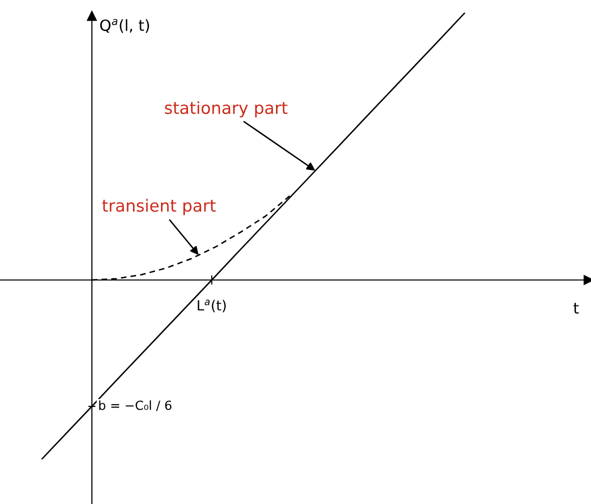 This screenshot has height=504, width=591. What do you see at coordinates (125, 25) in the screenshot?
I see `y-axis-title: Q$^{a}$(l, t)` at bounding box center [125, 25].